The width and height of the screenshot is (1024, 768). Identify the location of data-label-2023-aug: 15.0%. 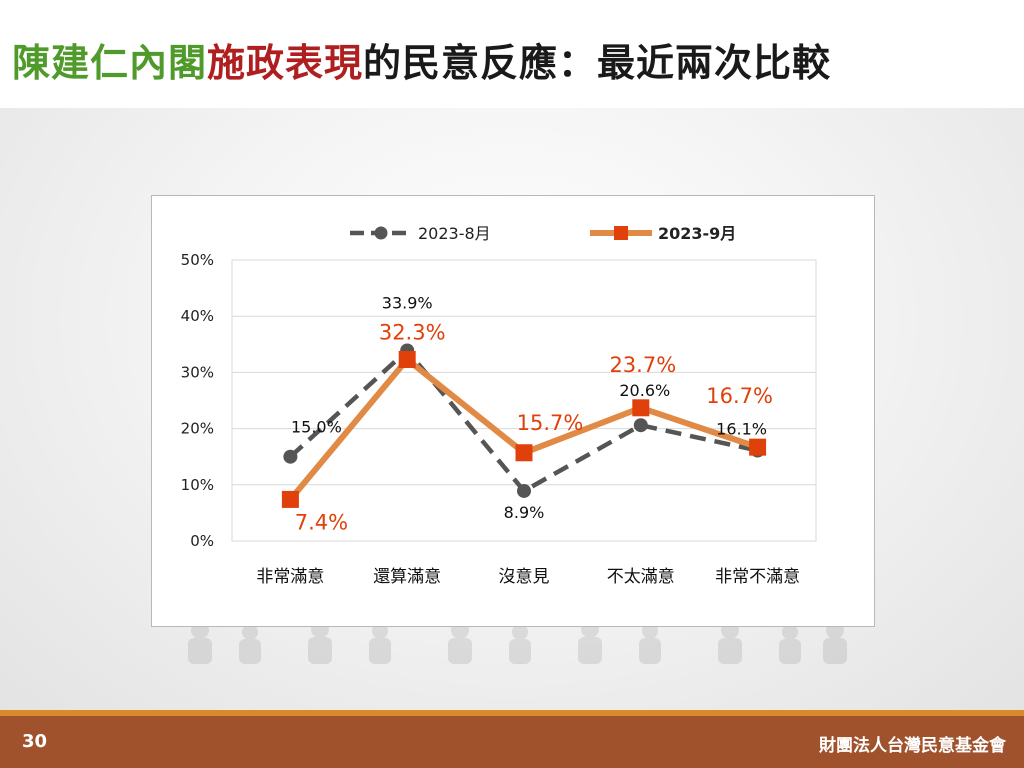
(316, 427).